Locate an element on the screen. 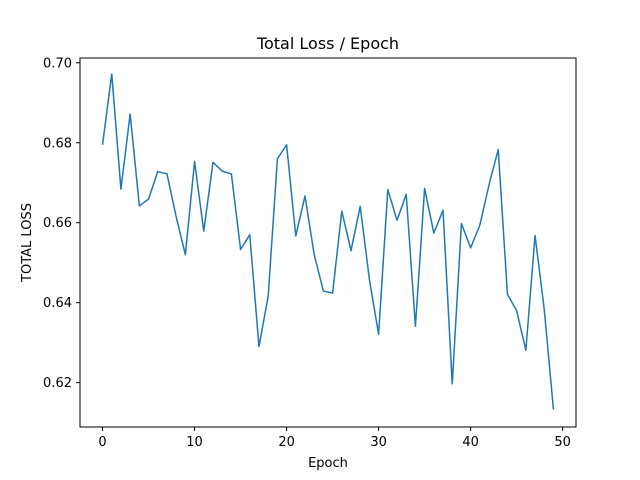 This screenshot has width=640, height=480. x-tick-label: 20 is located at coordinates (286, 442).